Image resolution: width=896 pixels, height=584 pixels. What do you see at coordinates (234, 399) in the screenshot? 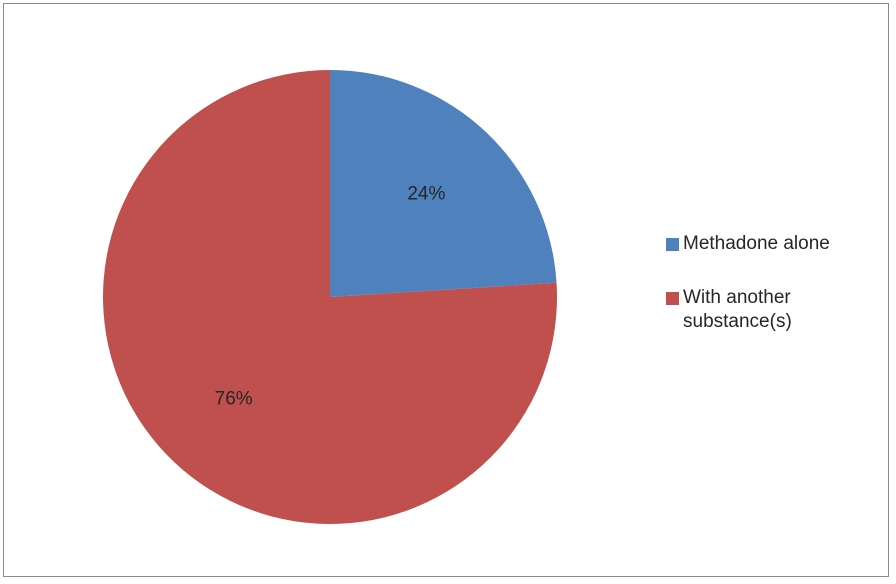
I see `data-label-with-another-substance-s: 76%` at bounding box center [234, 399].